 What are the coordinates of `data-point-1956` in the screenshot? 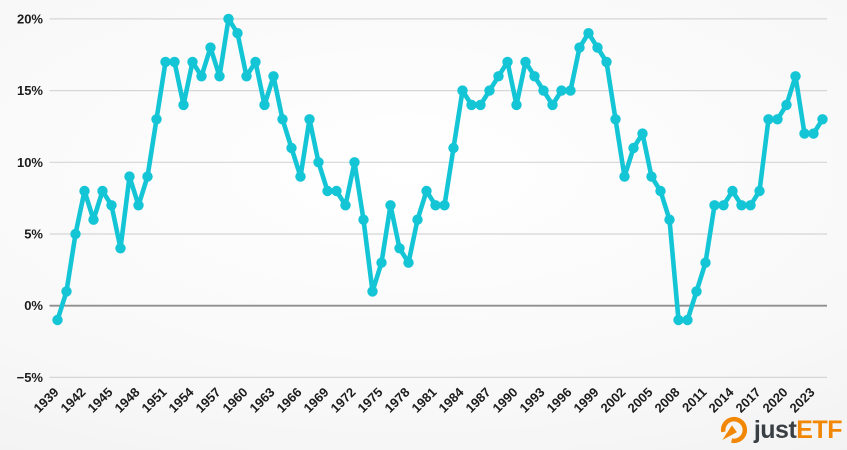 It's located at (210, 47).